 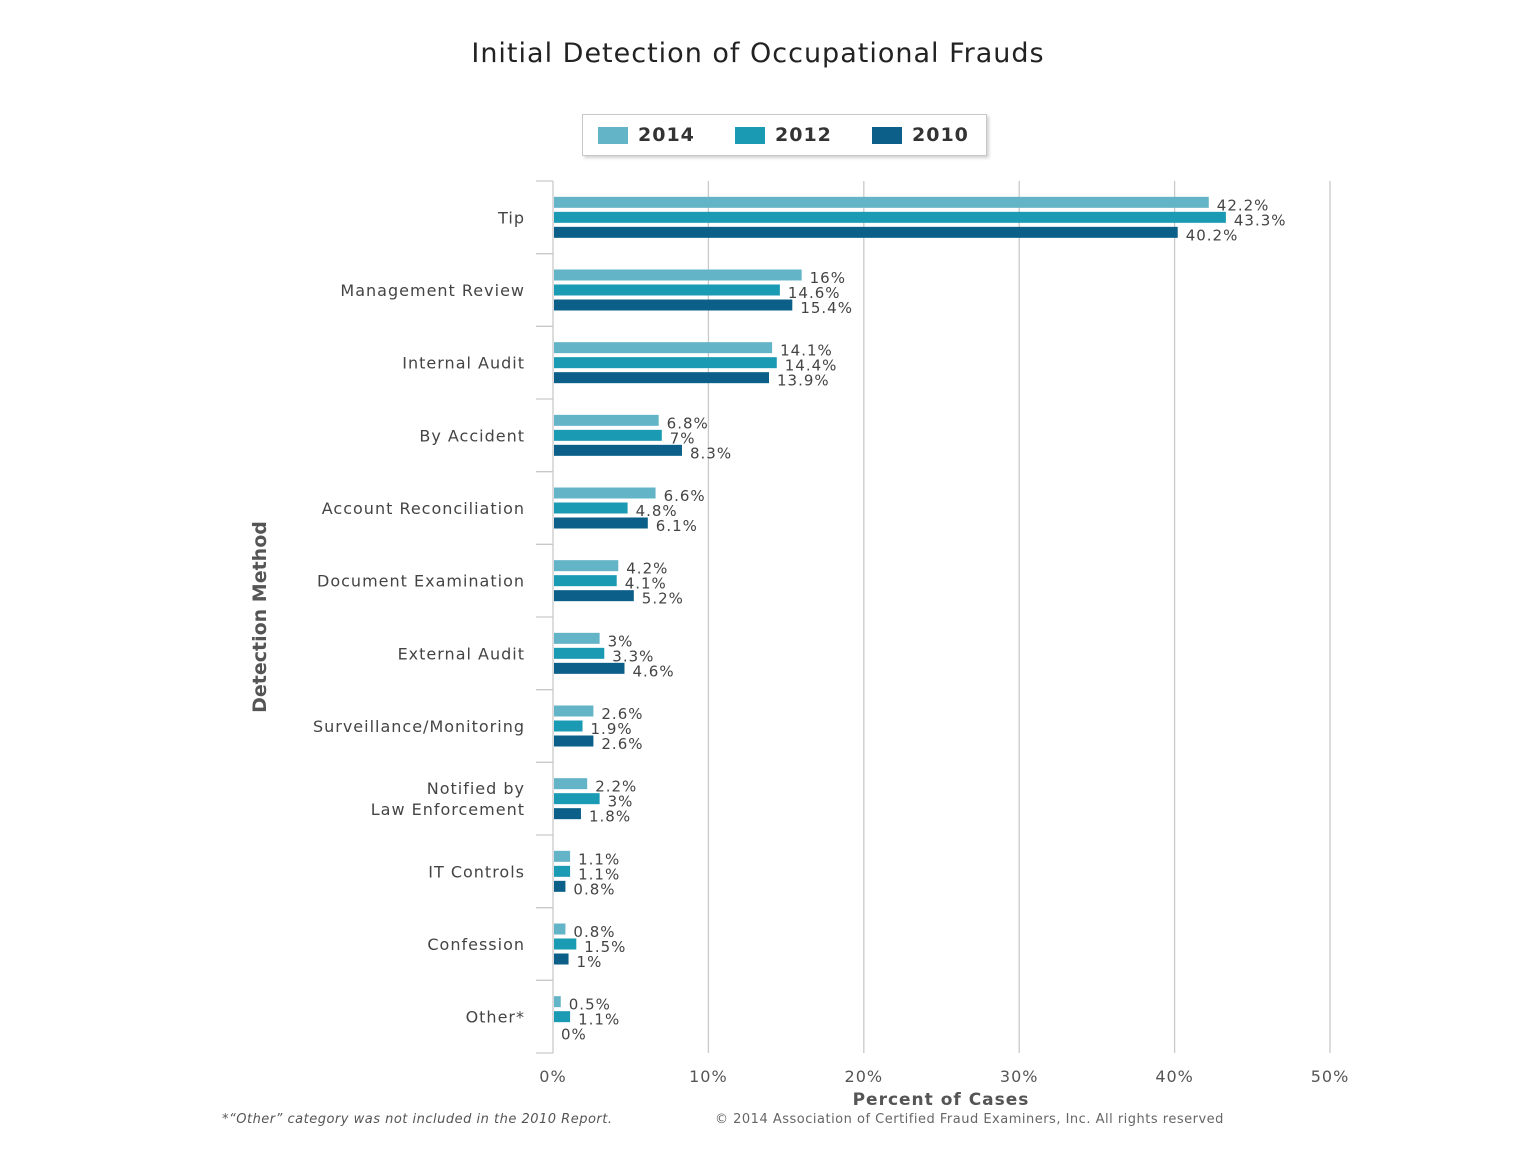 I want to click on legend-label-2012: 2012, so click(x=803, y=135).